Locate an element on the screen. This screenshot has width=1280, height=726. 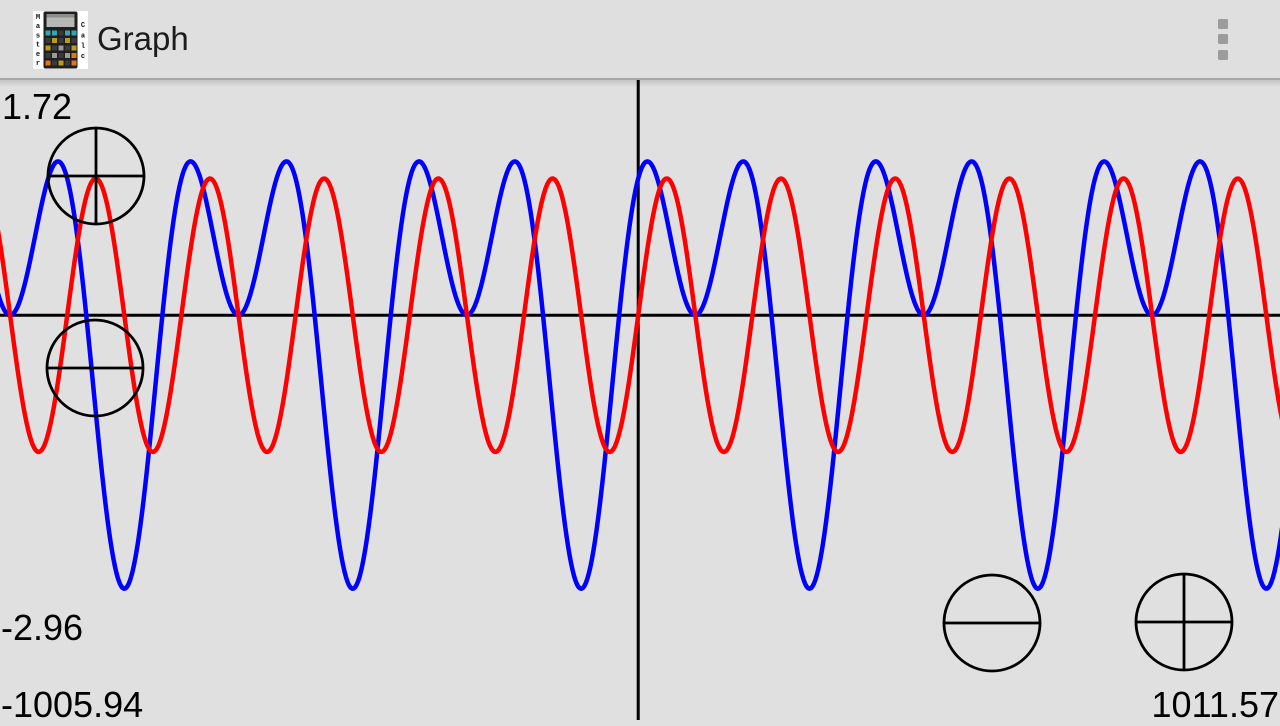
page-title: Graph is located at coordinates (143, 38).